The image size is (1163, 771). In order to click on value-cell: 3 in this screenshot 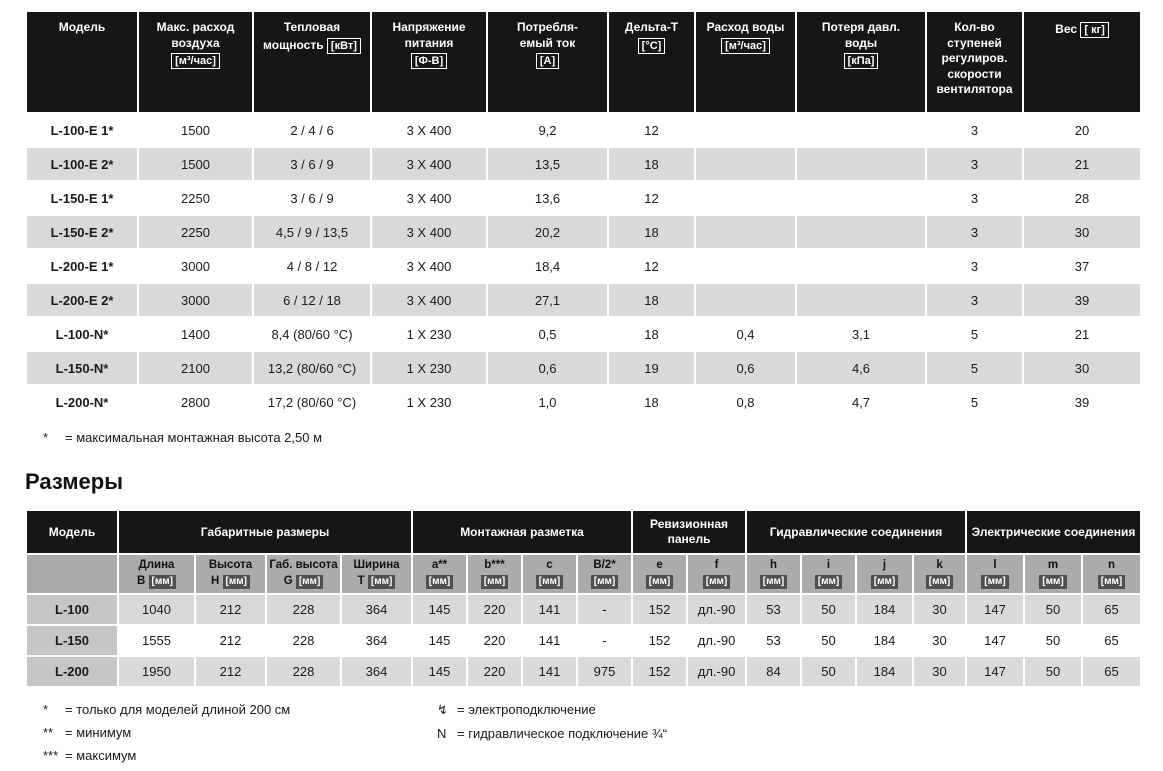, I will do `click(974, 300)`.